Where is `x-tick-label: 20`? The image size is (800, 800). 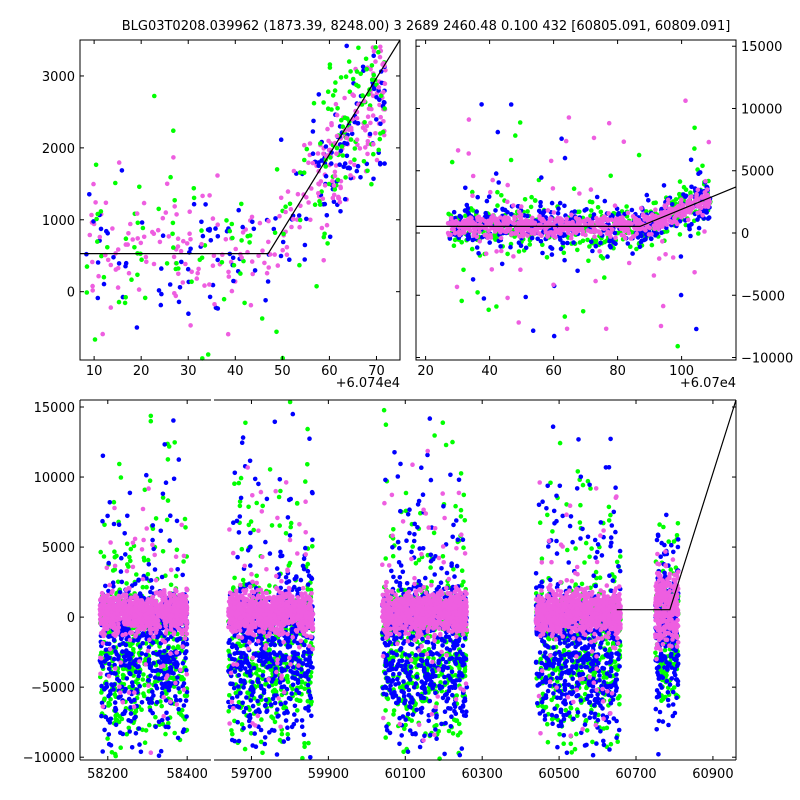
x-tick-label: 20 is located at coordinates (141, 371).